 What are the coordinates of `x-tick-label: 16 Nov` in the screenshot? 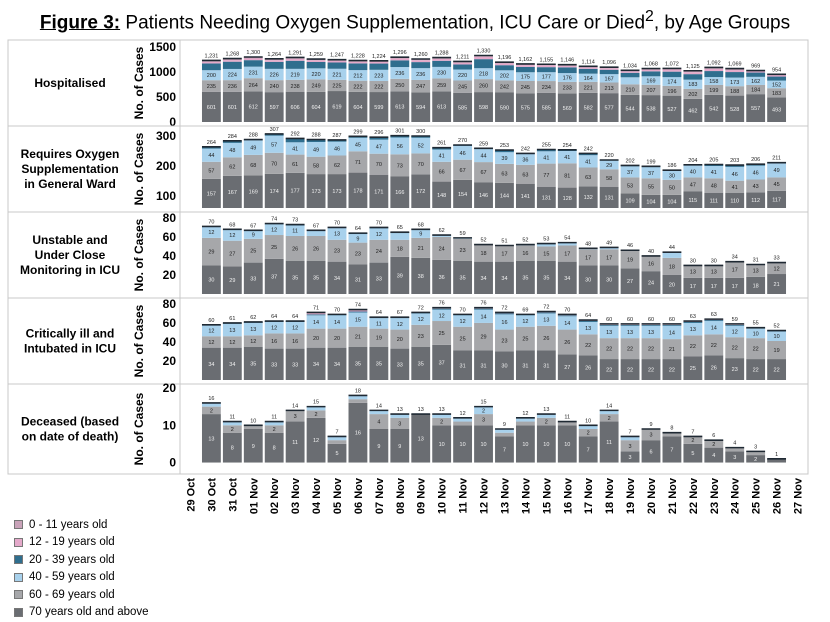 It's located at (568, 495).